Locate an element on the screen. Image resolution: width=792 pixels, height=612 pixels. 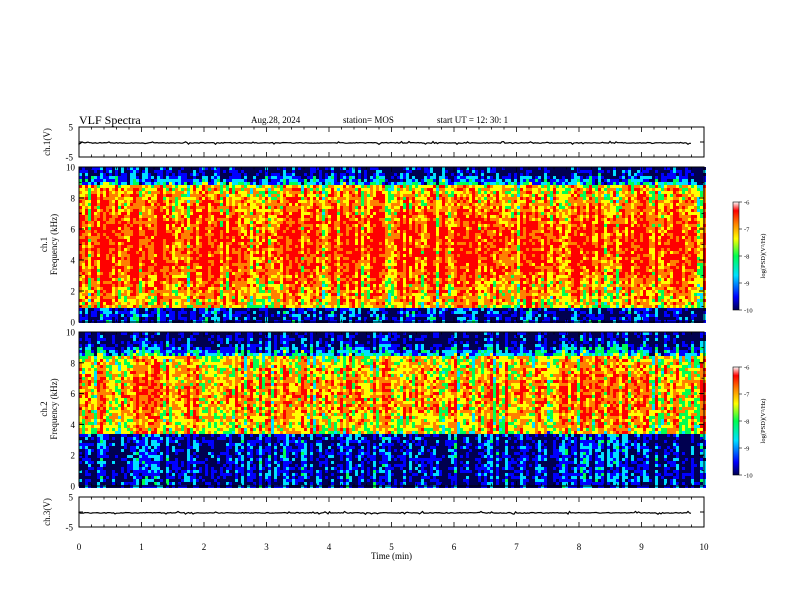
x-tick-label: 2 is located at coordinates (204, 547).